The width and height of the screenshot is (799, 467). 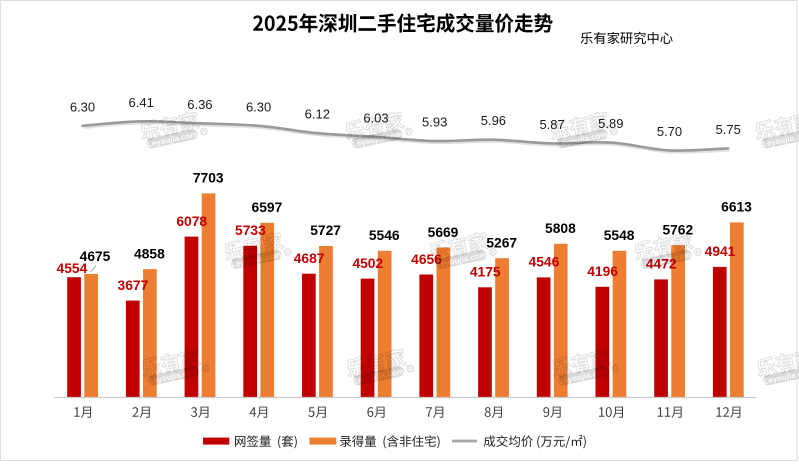 I want to click on svg-text: 4196, so click(x=602, y=271).